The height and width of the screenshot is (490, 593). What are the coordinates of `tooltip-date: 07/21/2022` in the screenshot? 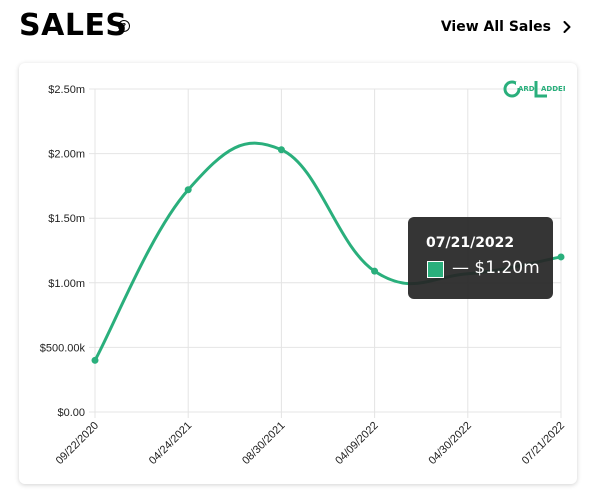 It's located at (470, 243).